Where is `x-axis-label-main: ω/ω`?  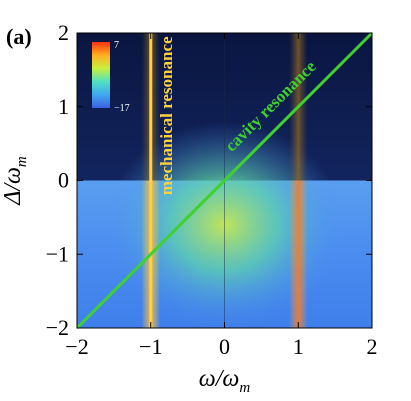
x-axis-label-main: ω/ω is located at coordinates (219, 379).